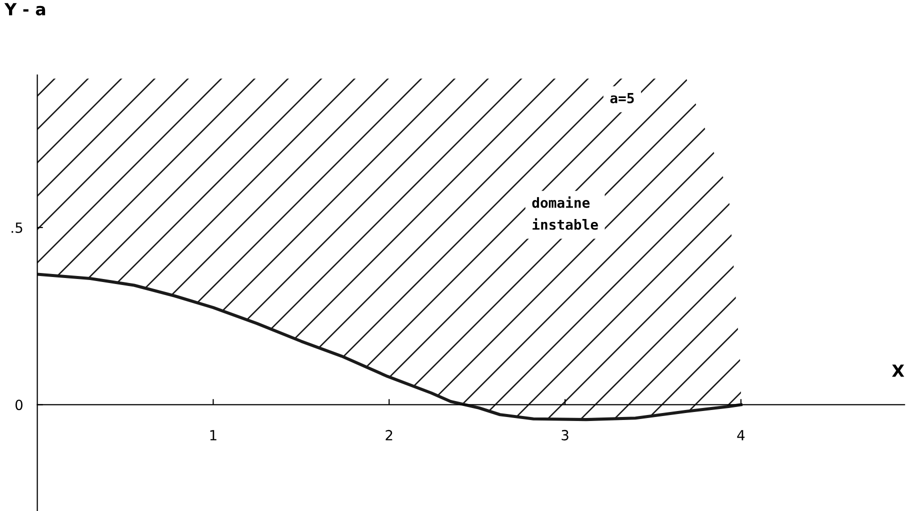 The image size is (910, 511). I want to click on x-axis-title: X, so click(898, 370).